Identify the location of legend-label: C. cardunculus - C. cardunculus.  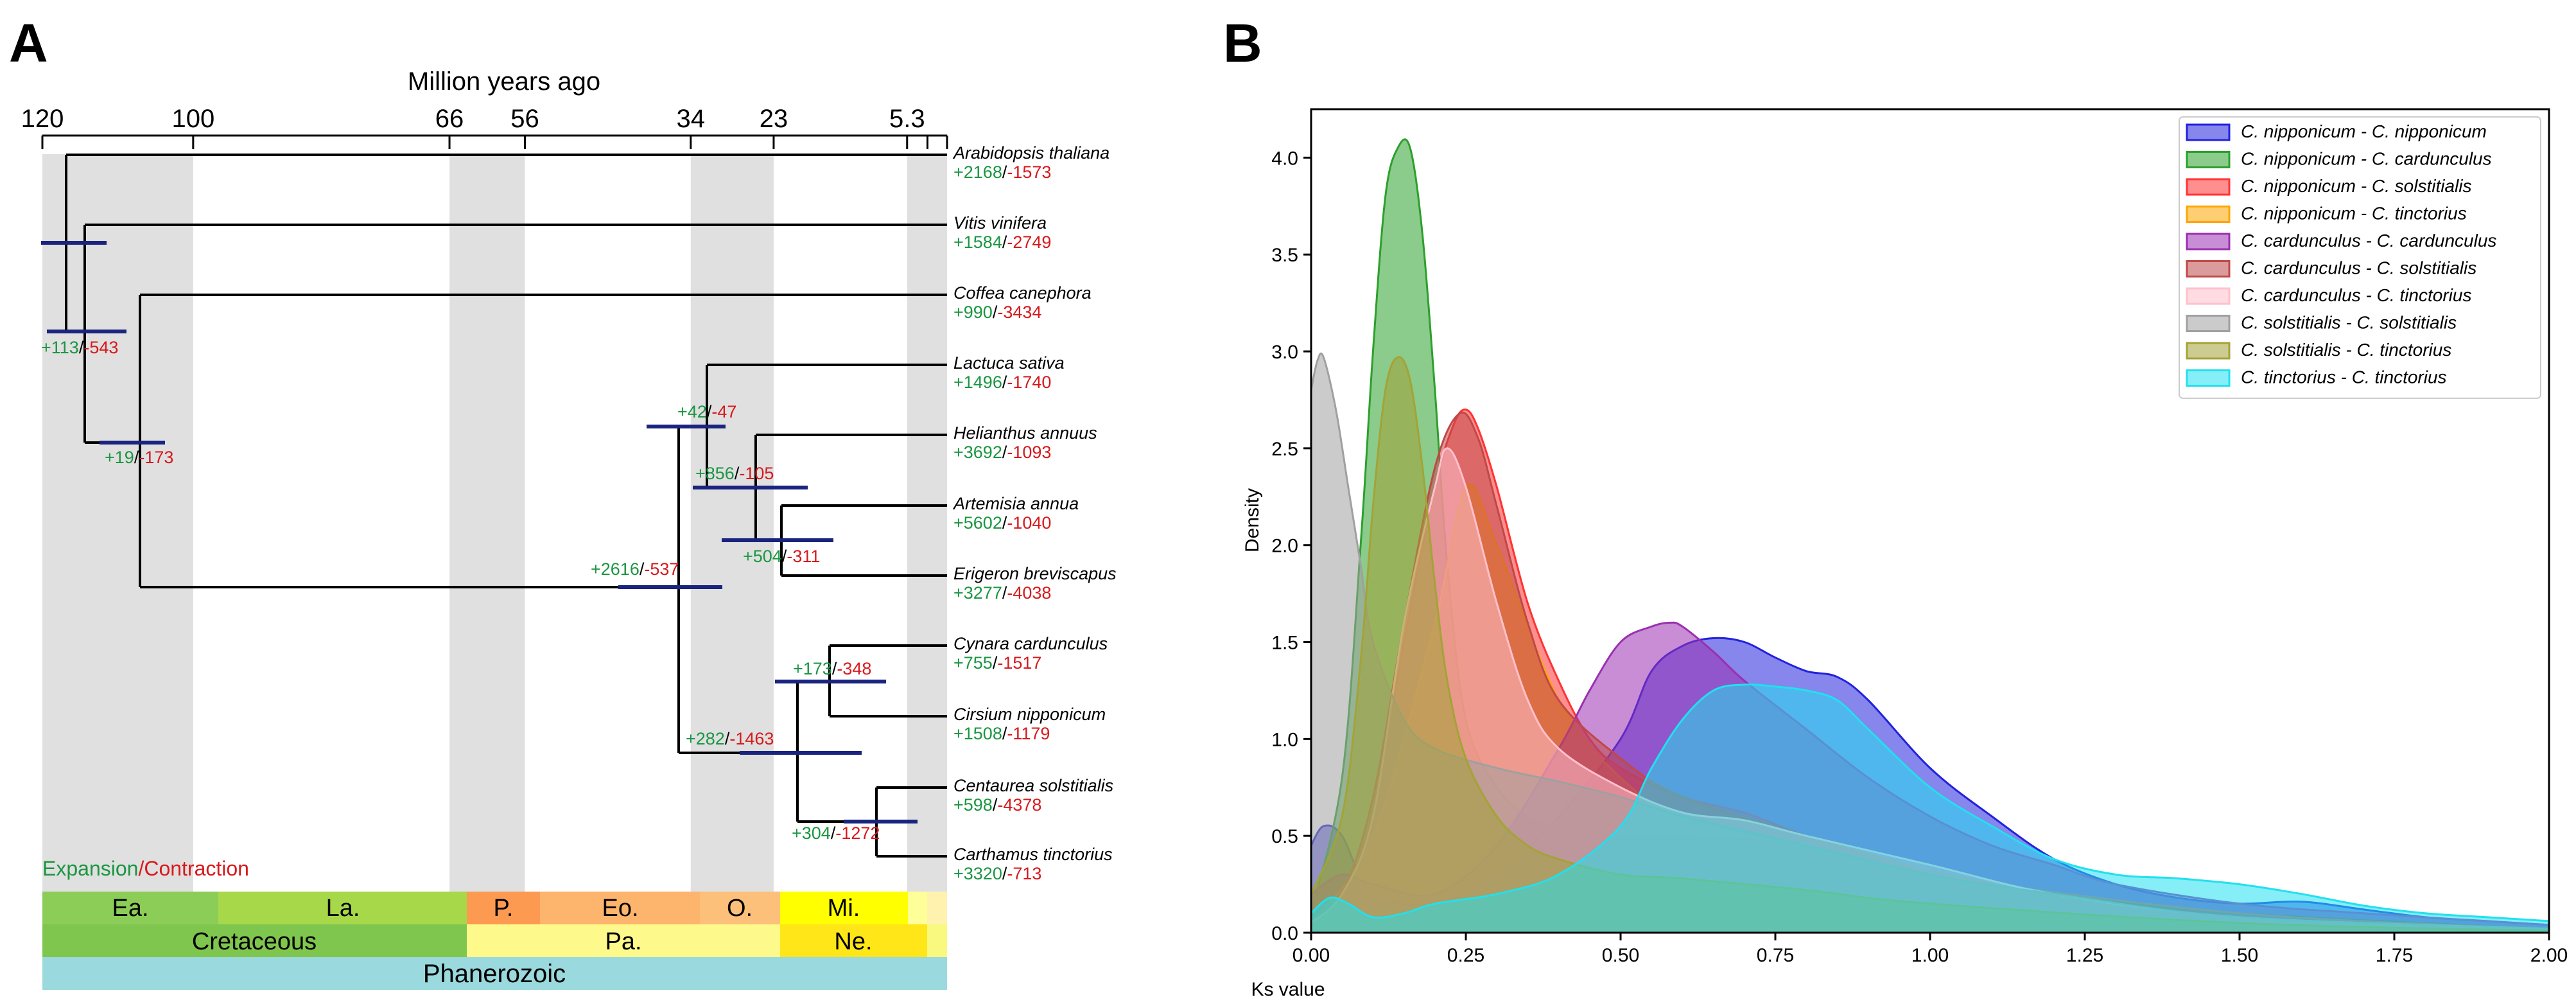
(2368, 241).